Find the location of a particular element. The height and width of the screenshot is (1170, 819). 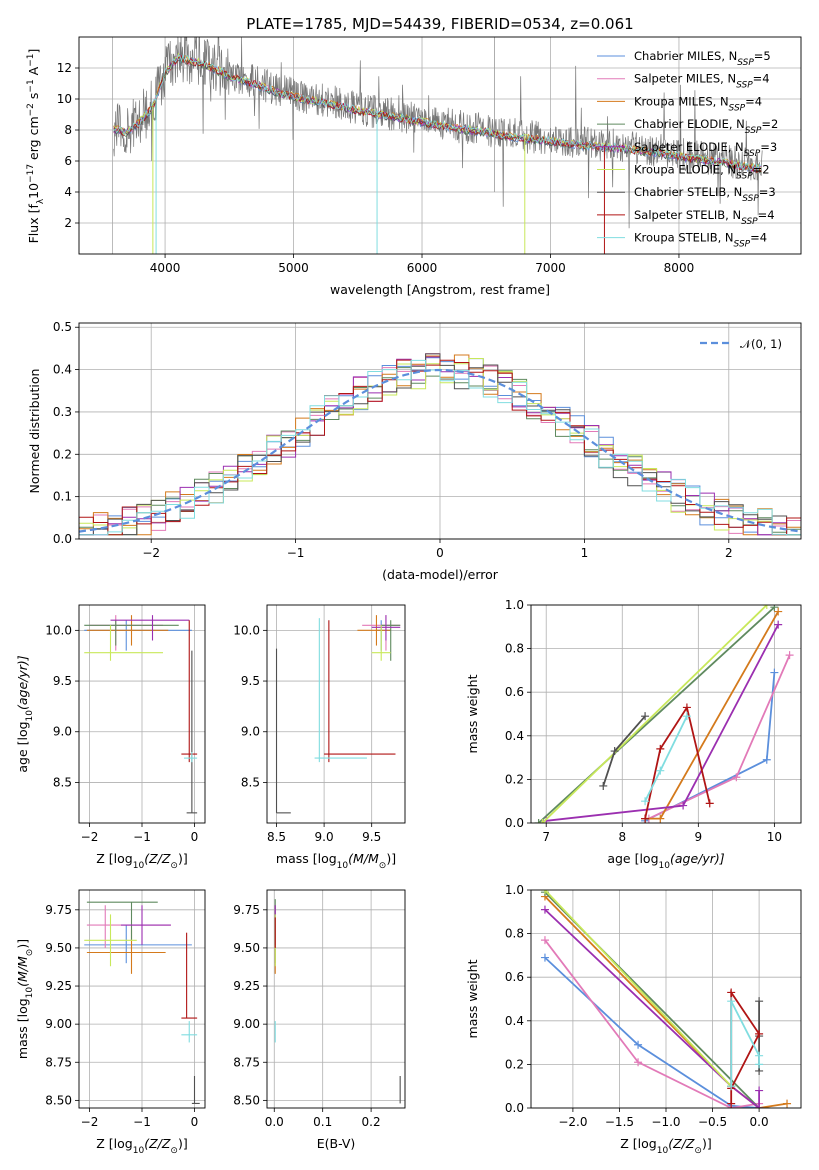

x-tick-label: 7000 is located at coordinates (550, 268).